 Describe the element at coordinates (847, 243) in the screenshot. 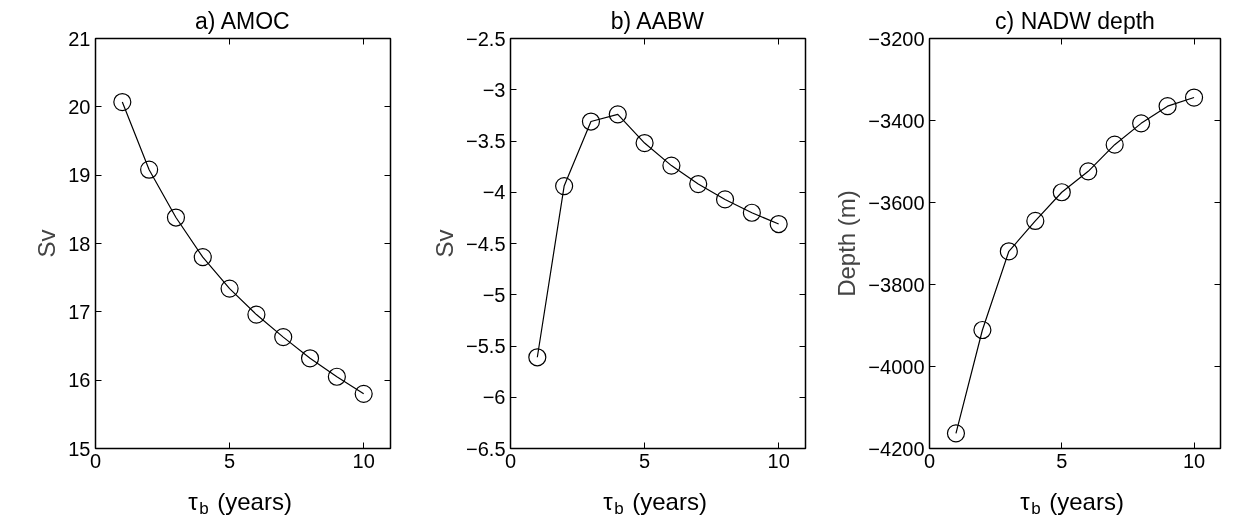

I see `y-axis-title: Depth (m)` at that location.